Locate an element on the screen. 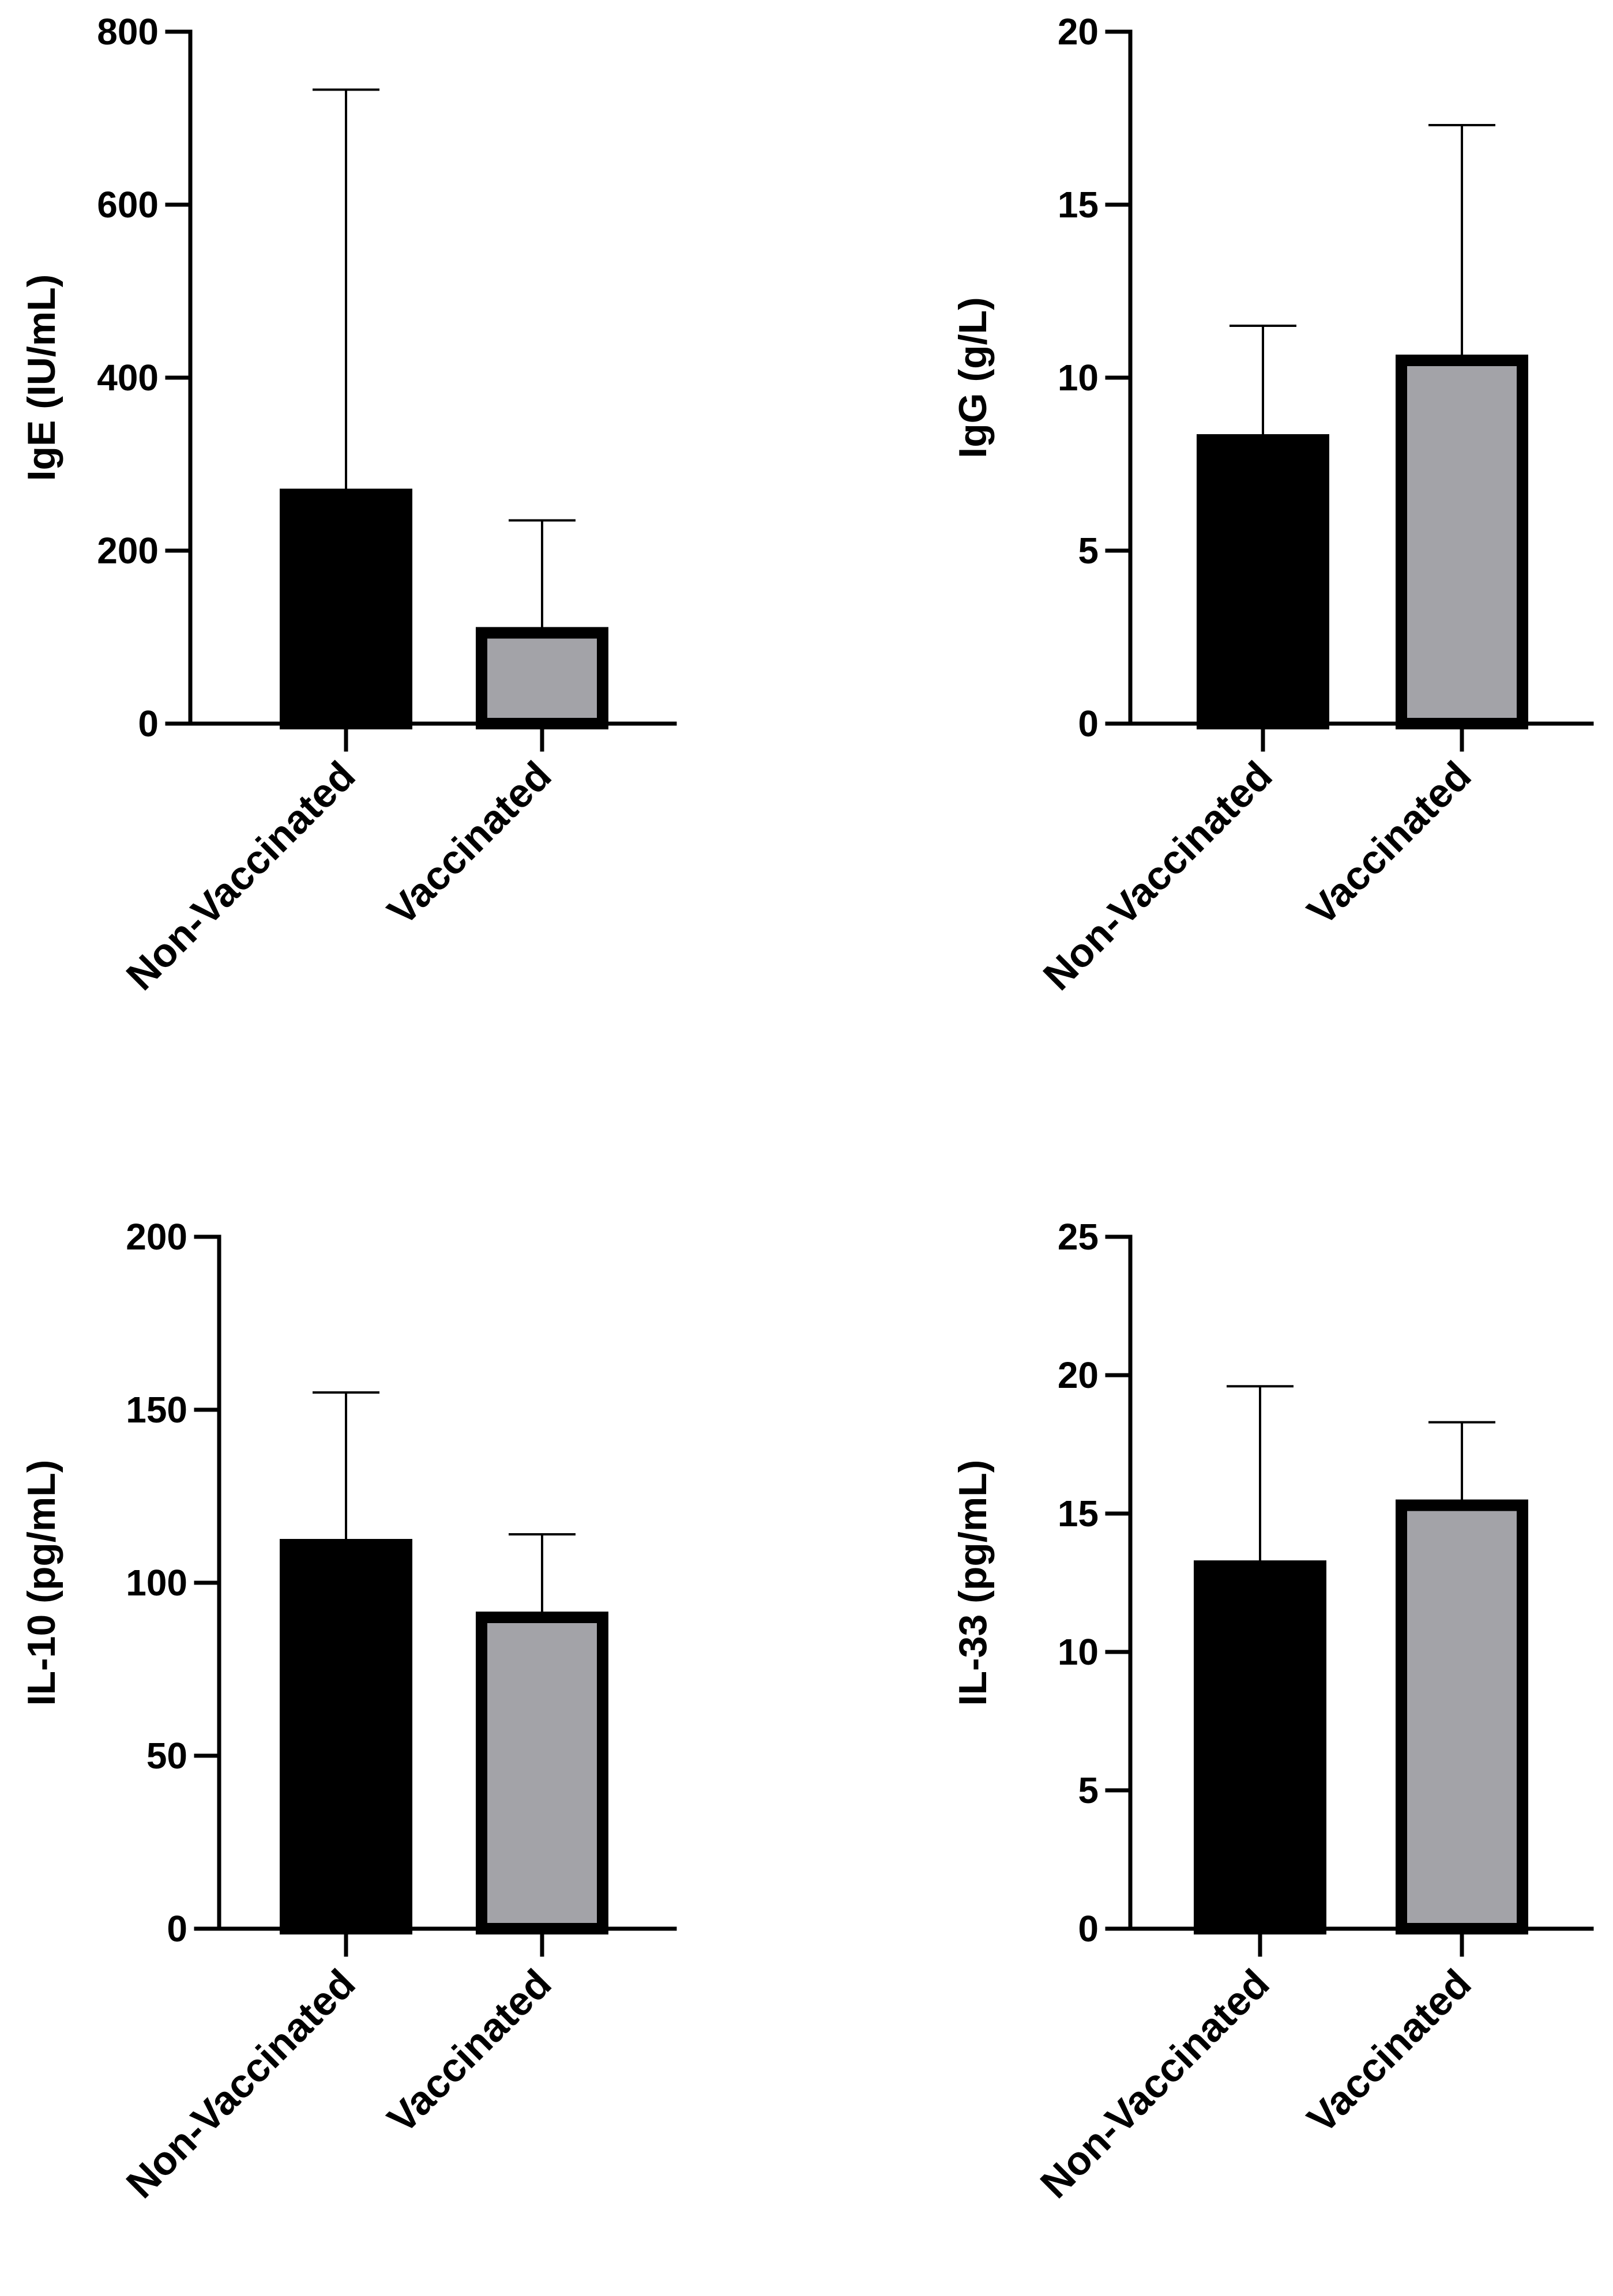 The width and height of the screenshot is (1613, 2296). y-tick-label-il10-4: 200 is located at coordinates (156, 1237).